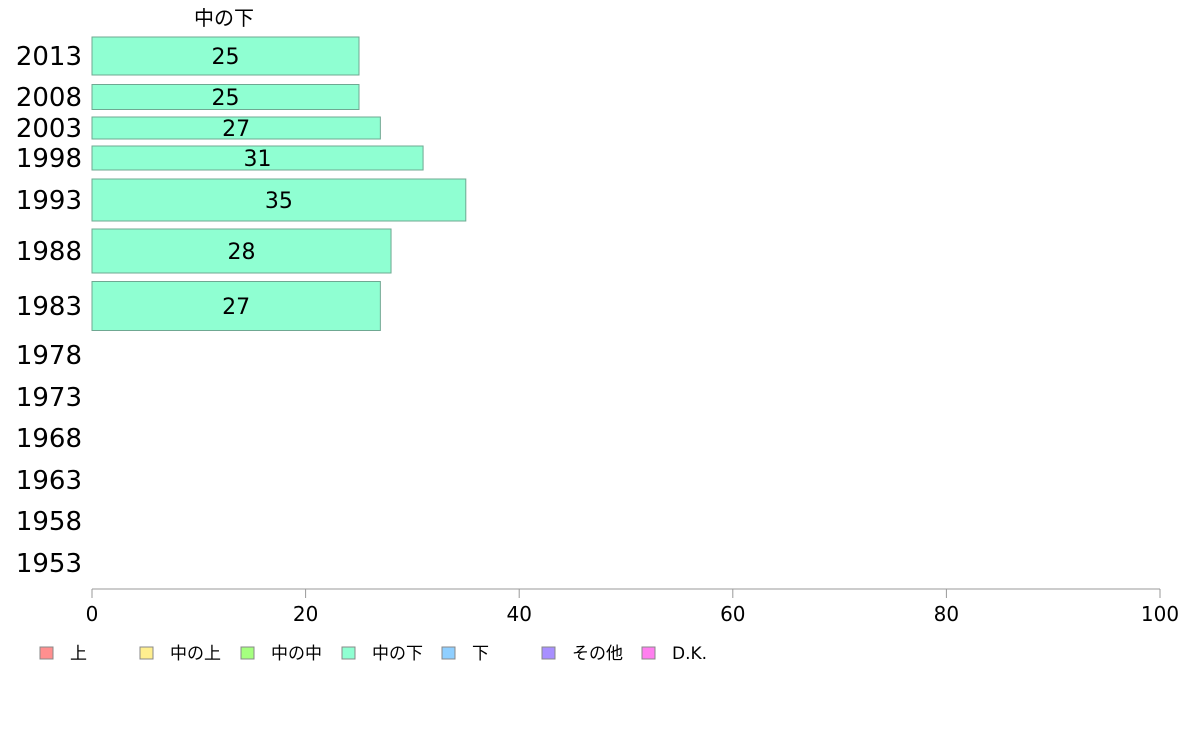  Describe the element at coordinates (732, 614) in the screenshot. I see `x-tick-label: 60` at that location.